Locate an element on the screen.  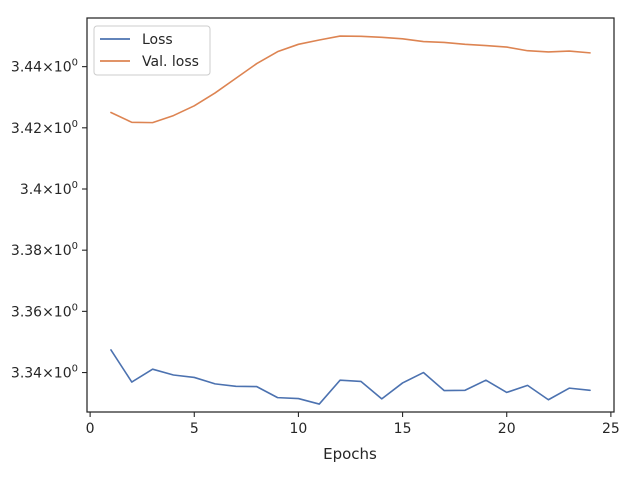
x-axis-title: Epochs is located at coordinates (350, 454).